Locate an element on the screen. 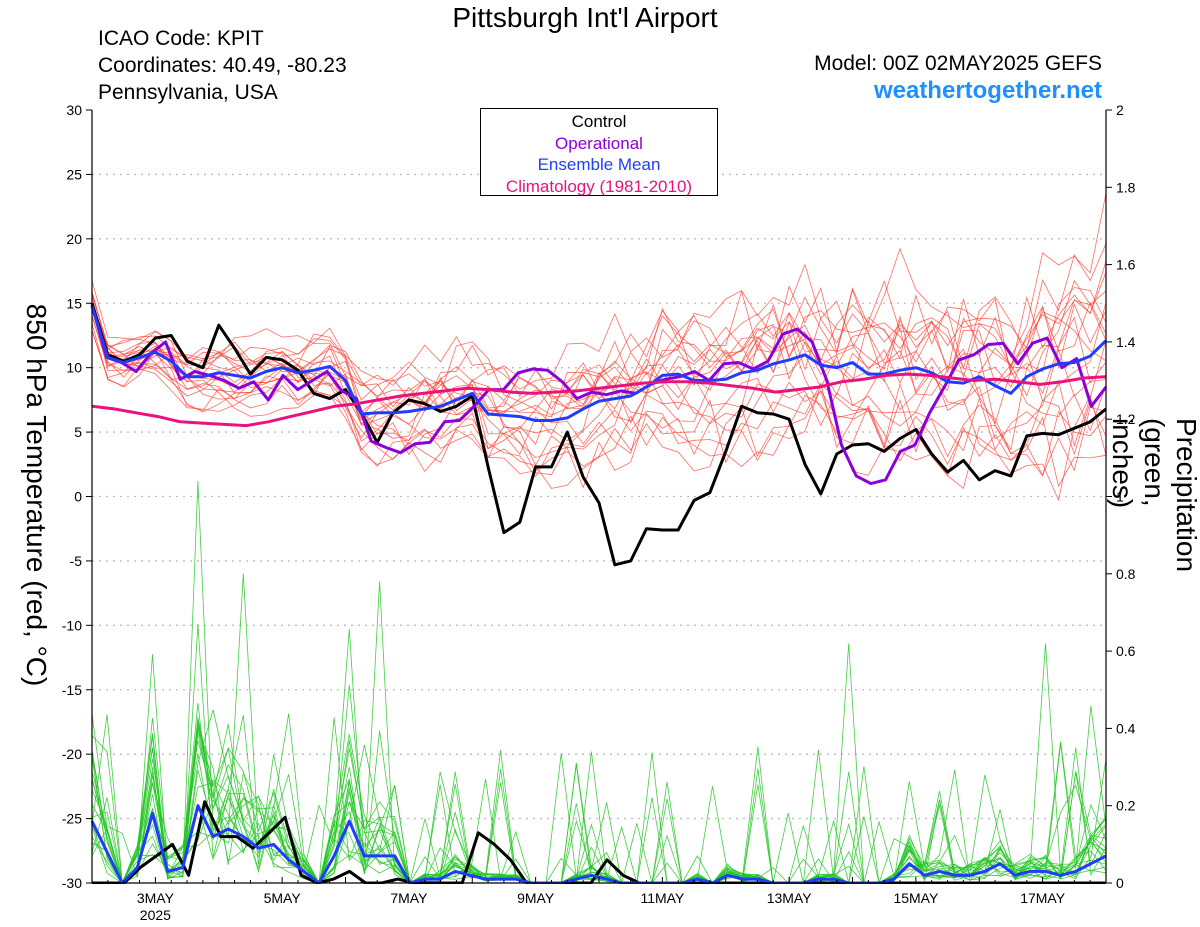 The width and height of the screenshot is (1200, 927). y-tick-label: -15 is located at coordinates (72, 690).